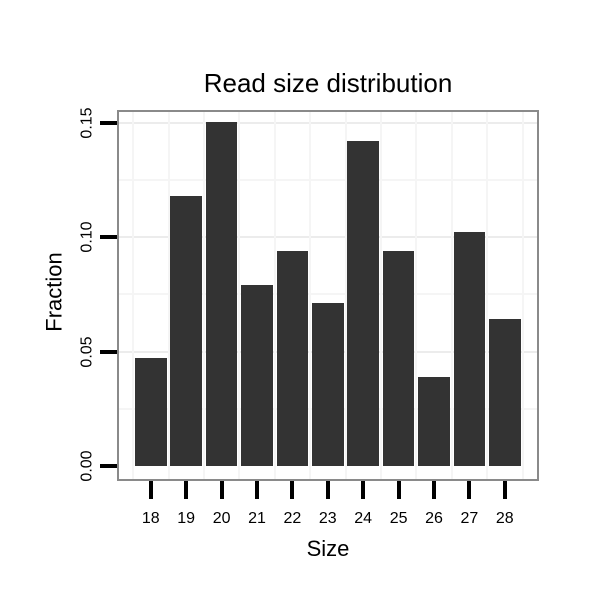  Describe the element at coordinates (363, 518) in the screenshot. I see `x-tick-label: 24` at that location.